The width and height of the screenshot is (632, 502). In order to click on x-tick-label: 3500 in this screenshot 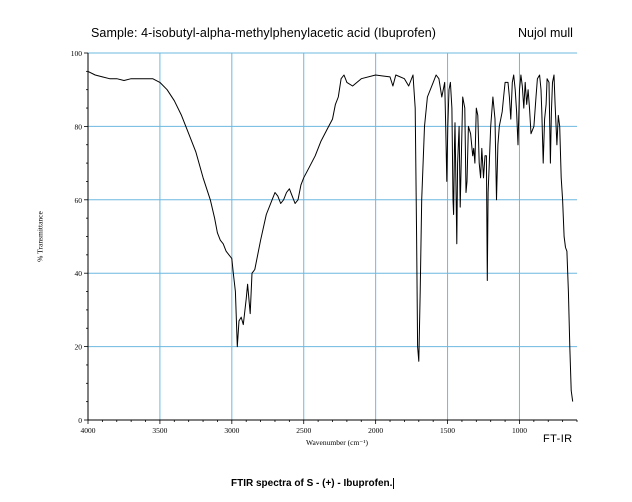, I will do `click(159, 430)`.